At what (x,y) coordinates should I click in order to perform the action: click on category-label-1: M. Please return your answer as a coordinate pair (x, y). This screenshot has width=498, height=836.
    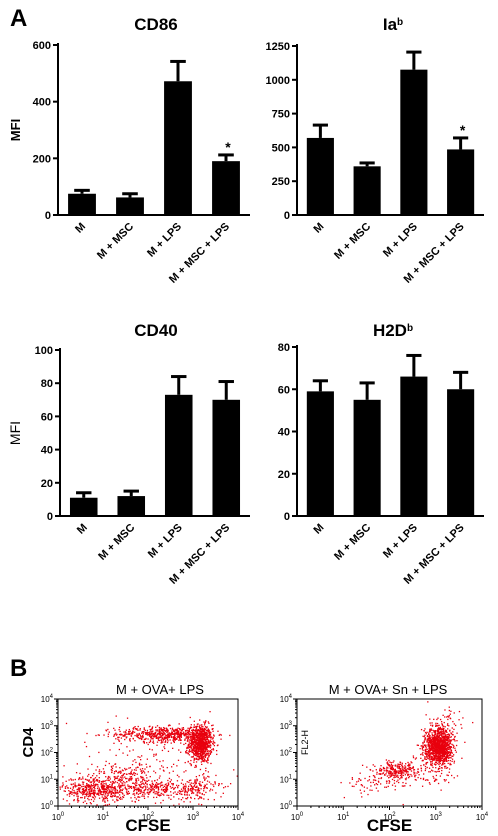
    Looking at the image, I should click on (319, 228).